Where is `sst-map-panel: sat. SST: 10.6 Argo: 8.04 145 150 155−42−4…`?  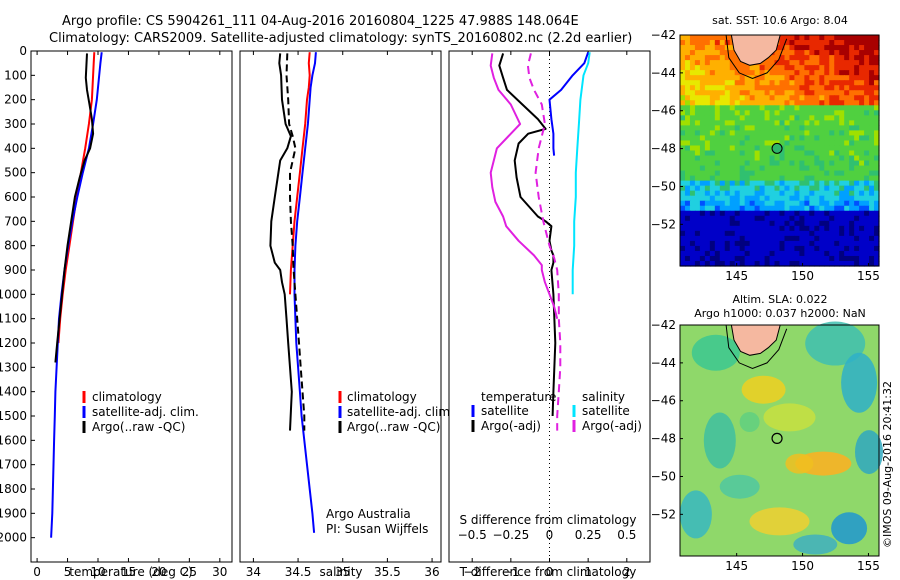
sst-map-panel: sat. SST: 10.6 Argo: 8.04 145 150 155−42−4… is located at coordinates (765, 148).